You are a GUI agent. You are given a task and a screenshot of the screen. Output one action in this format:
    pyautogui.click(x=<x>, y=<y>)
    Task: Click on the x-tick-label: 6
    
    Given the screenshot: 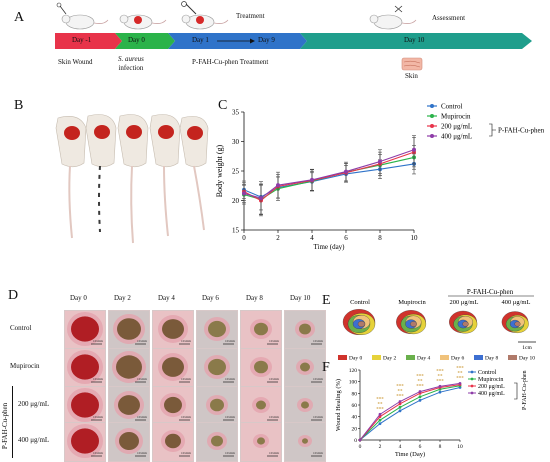 What is the action you would take?
    pyautogui.click(x=420, y=447)
    